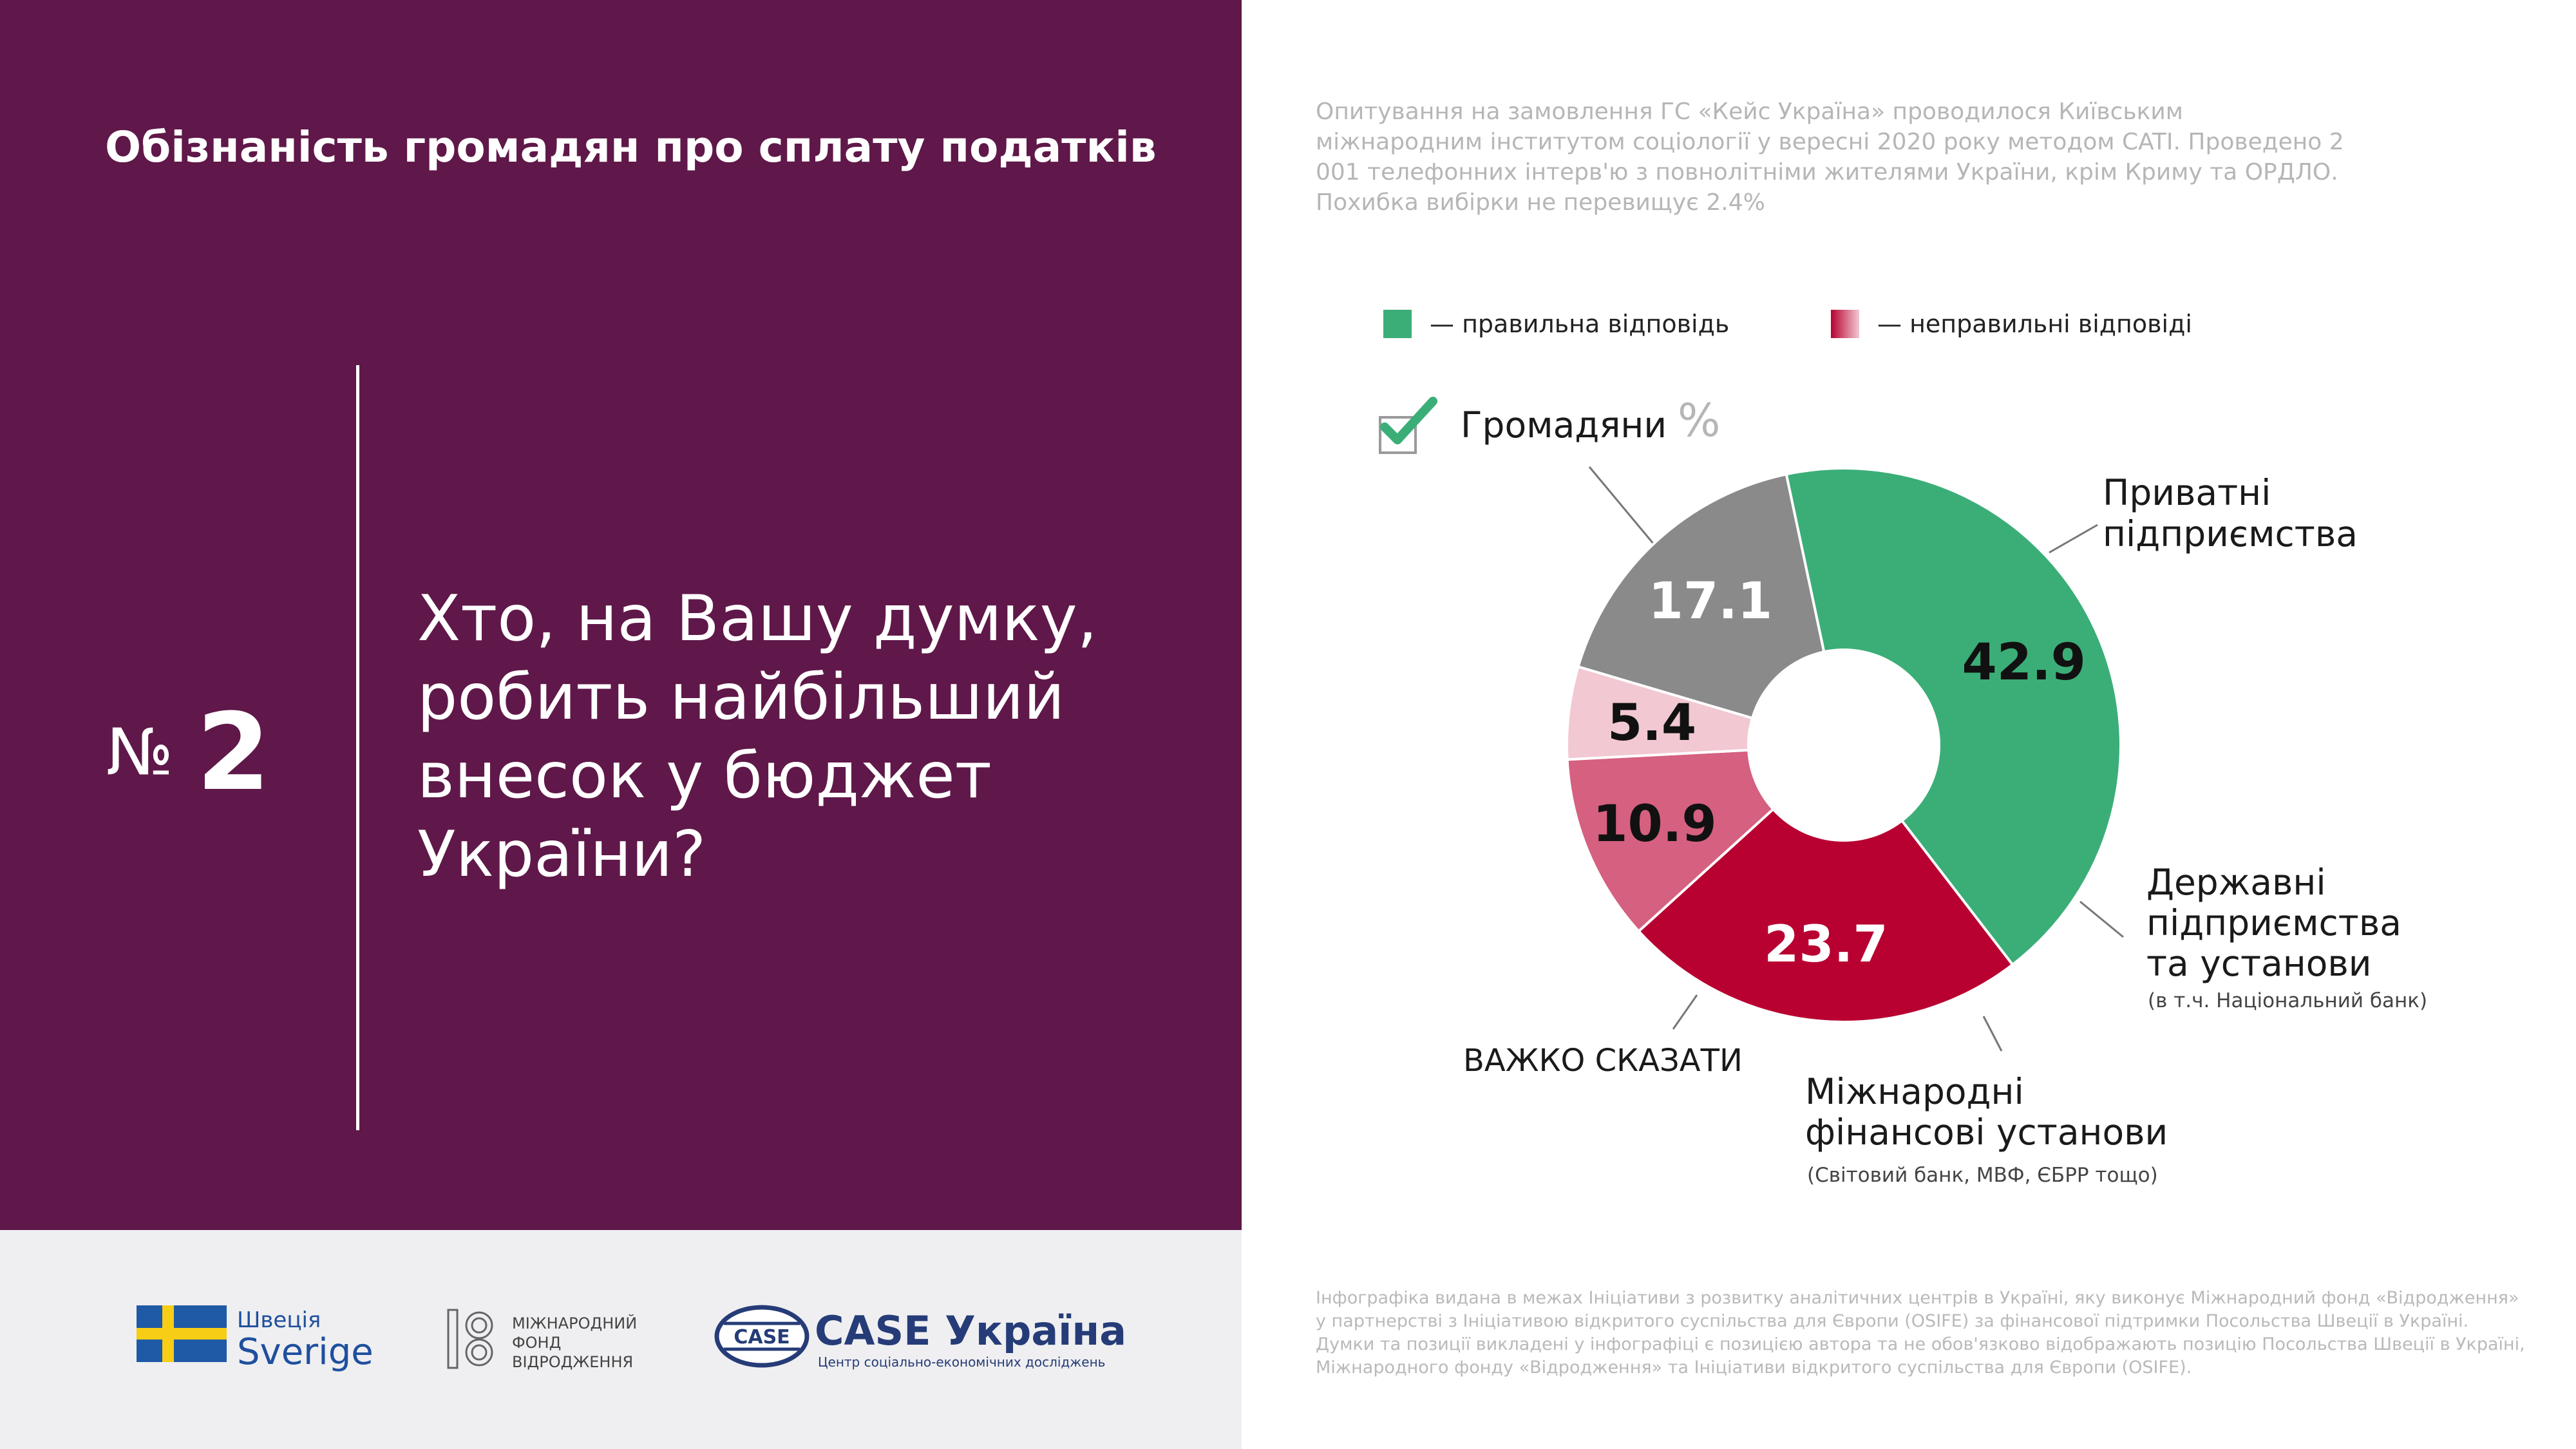 The height and width of the screenshot is (1449, 2576). Describe the element at coordinates (1685, 1012) in the screenshot. I see `leader-line-hard` at that location.